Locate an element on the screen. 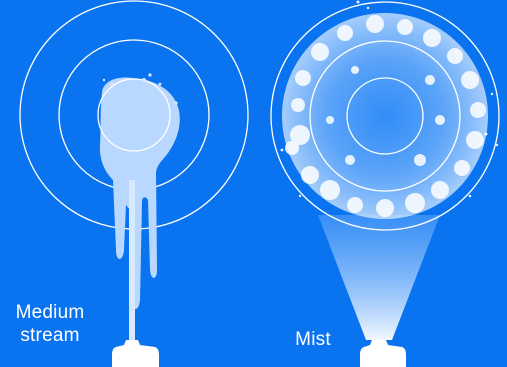  stream-column is located at coordinates (132, 261).